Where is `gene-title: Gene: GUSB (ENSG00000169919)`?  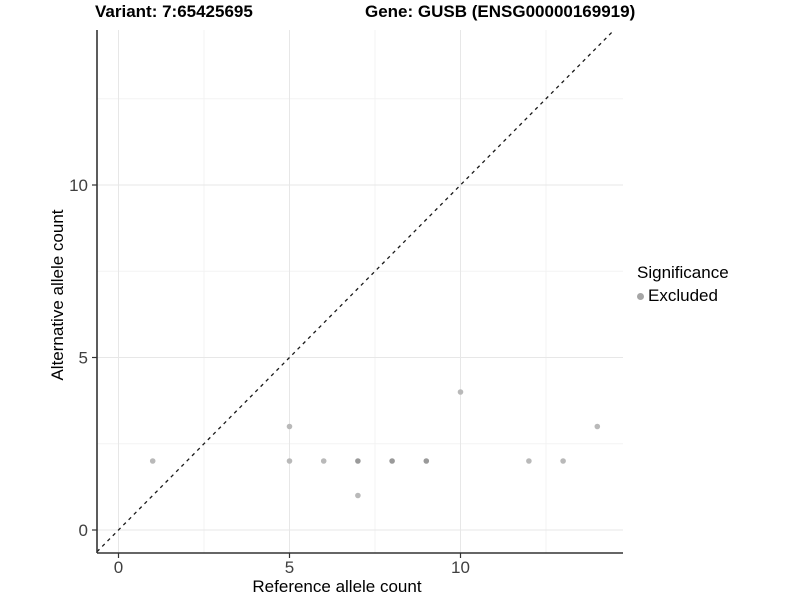 gene-title: Gene: GUSB (ENSG00000169919) is located at coordinates (500, 11).